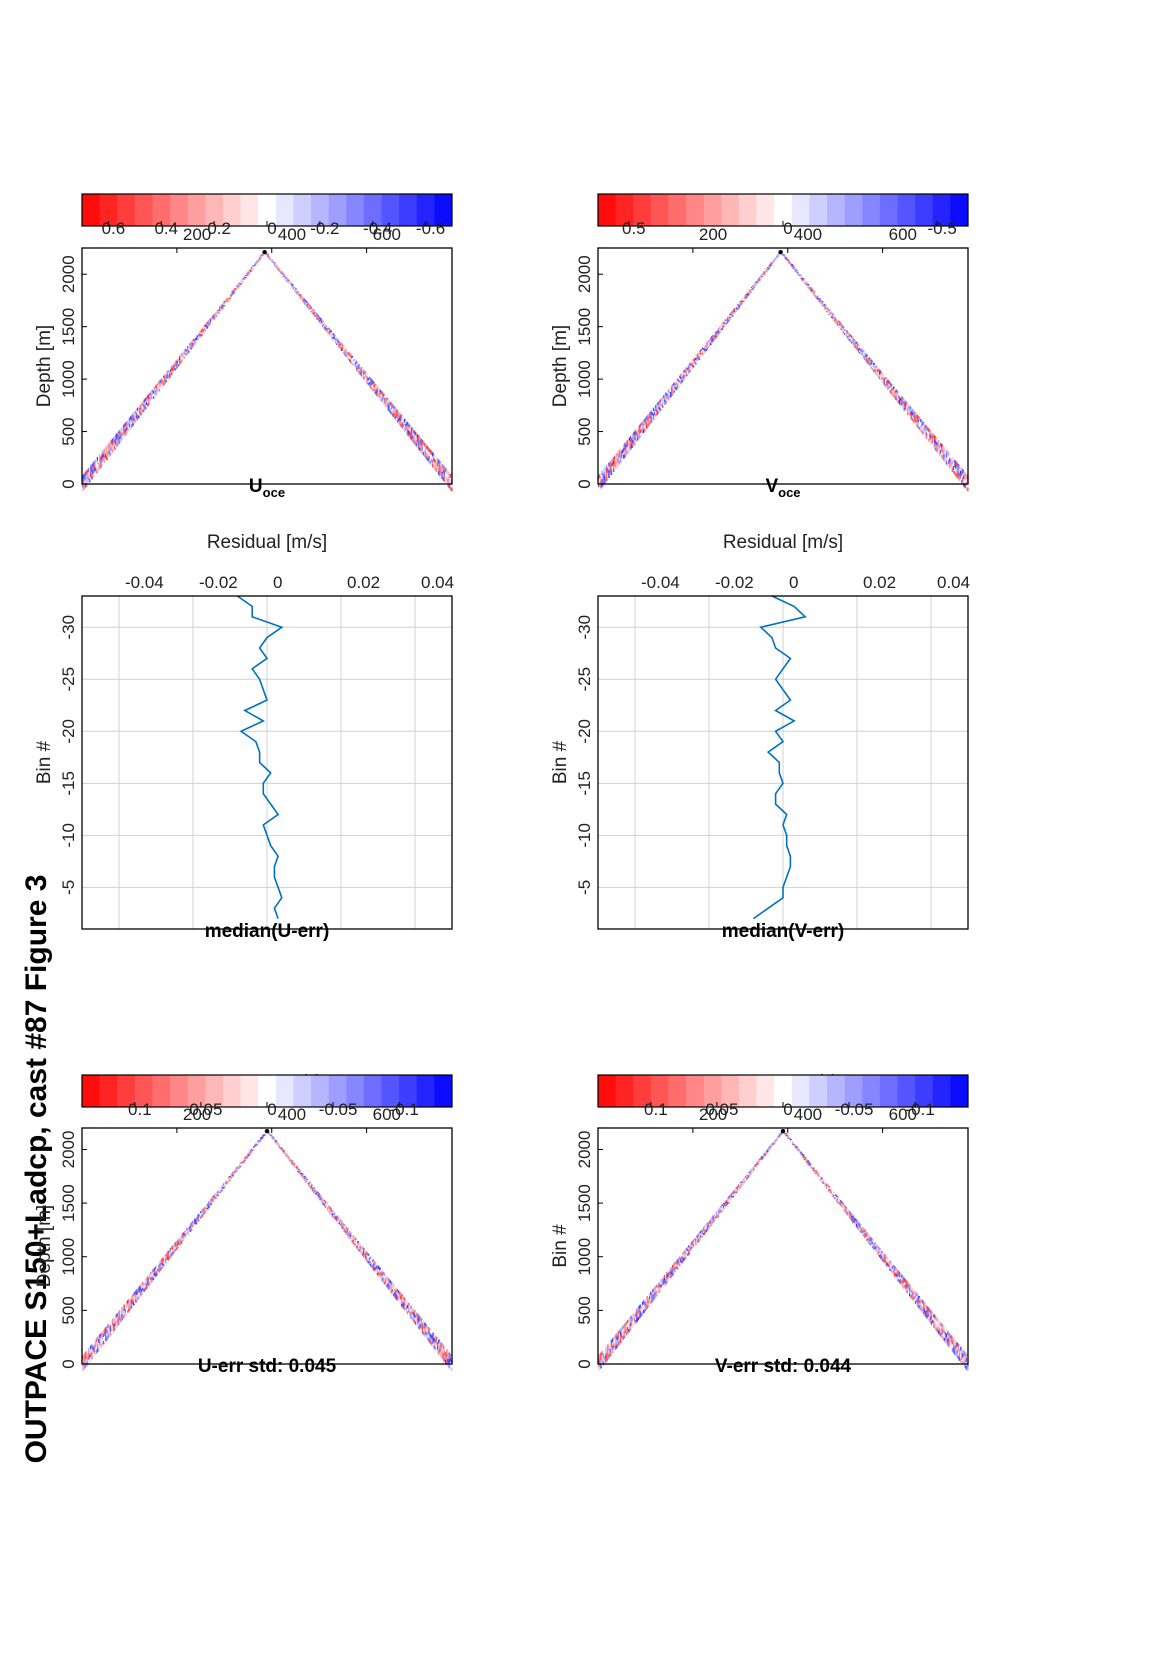 The image size is (1165, 1679). What do you see at coordinates (274, 492) in the screenshot?
I see `u_oce-title-subscript: oce` at bounding box center [274, 492].